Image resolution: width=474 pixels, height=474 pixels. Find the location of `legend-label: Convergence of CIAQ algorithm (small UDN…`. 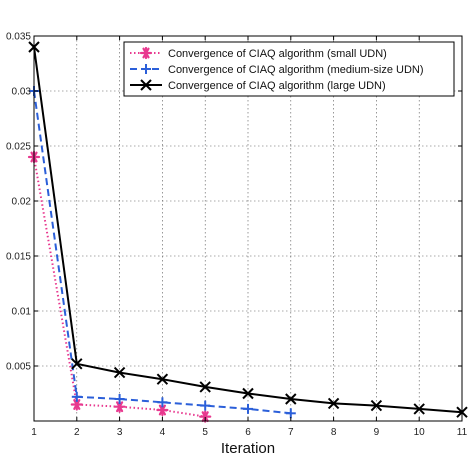

legend-label: Convergence of CIAQ algorithm (small UDN… is located at coordinates (277, 54).